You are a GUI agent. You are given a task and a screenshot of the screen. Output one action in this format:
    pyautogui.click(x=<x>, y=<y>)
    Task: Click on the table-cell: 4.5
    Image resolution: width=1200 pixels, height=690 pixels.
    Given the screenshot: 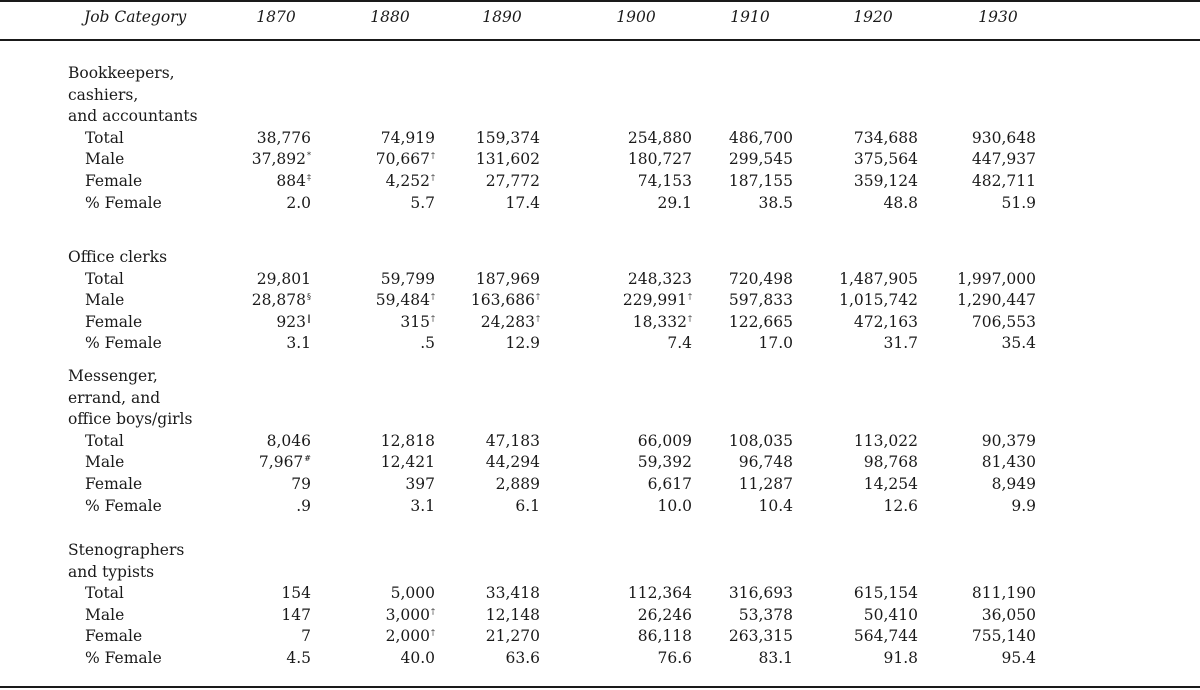 What is the action you would take?
    pyautogui.click(x=298, y=658)
    